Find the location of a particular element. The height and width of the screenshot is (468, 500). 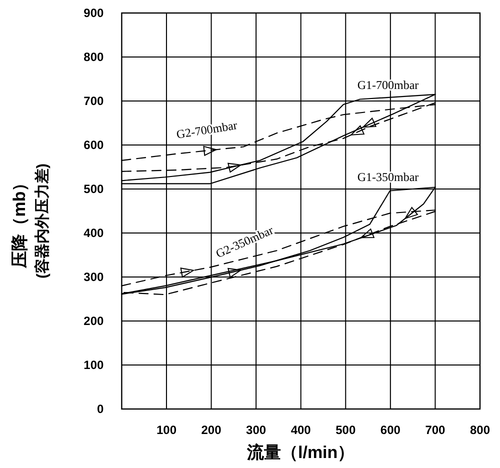

y-tick-label: 900 is located at coordinates (94, 13).